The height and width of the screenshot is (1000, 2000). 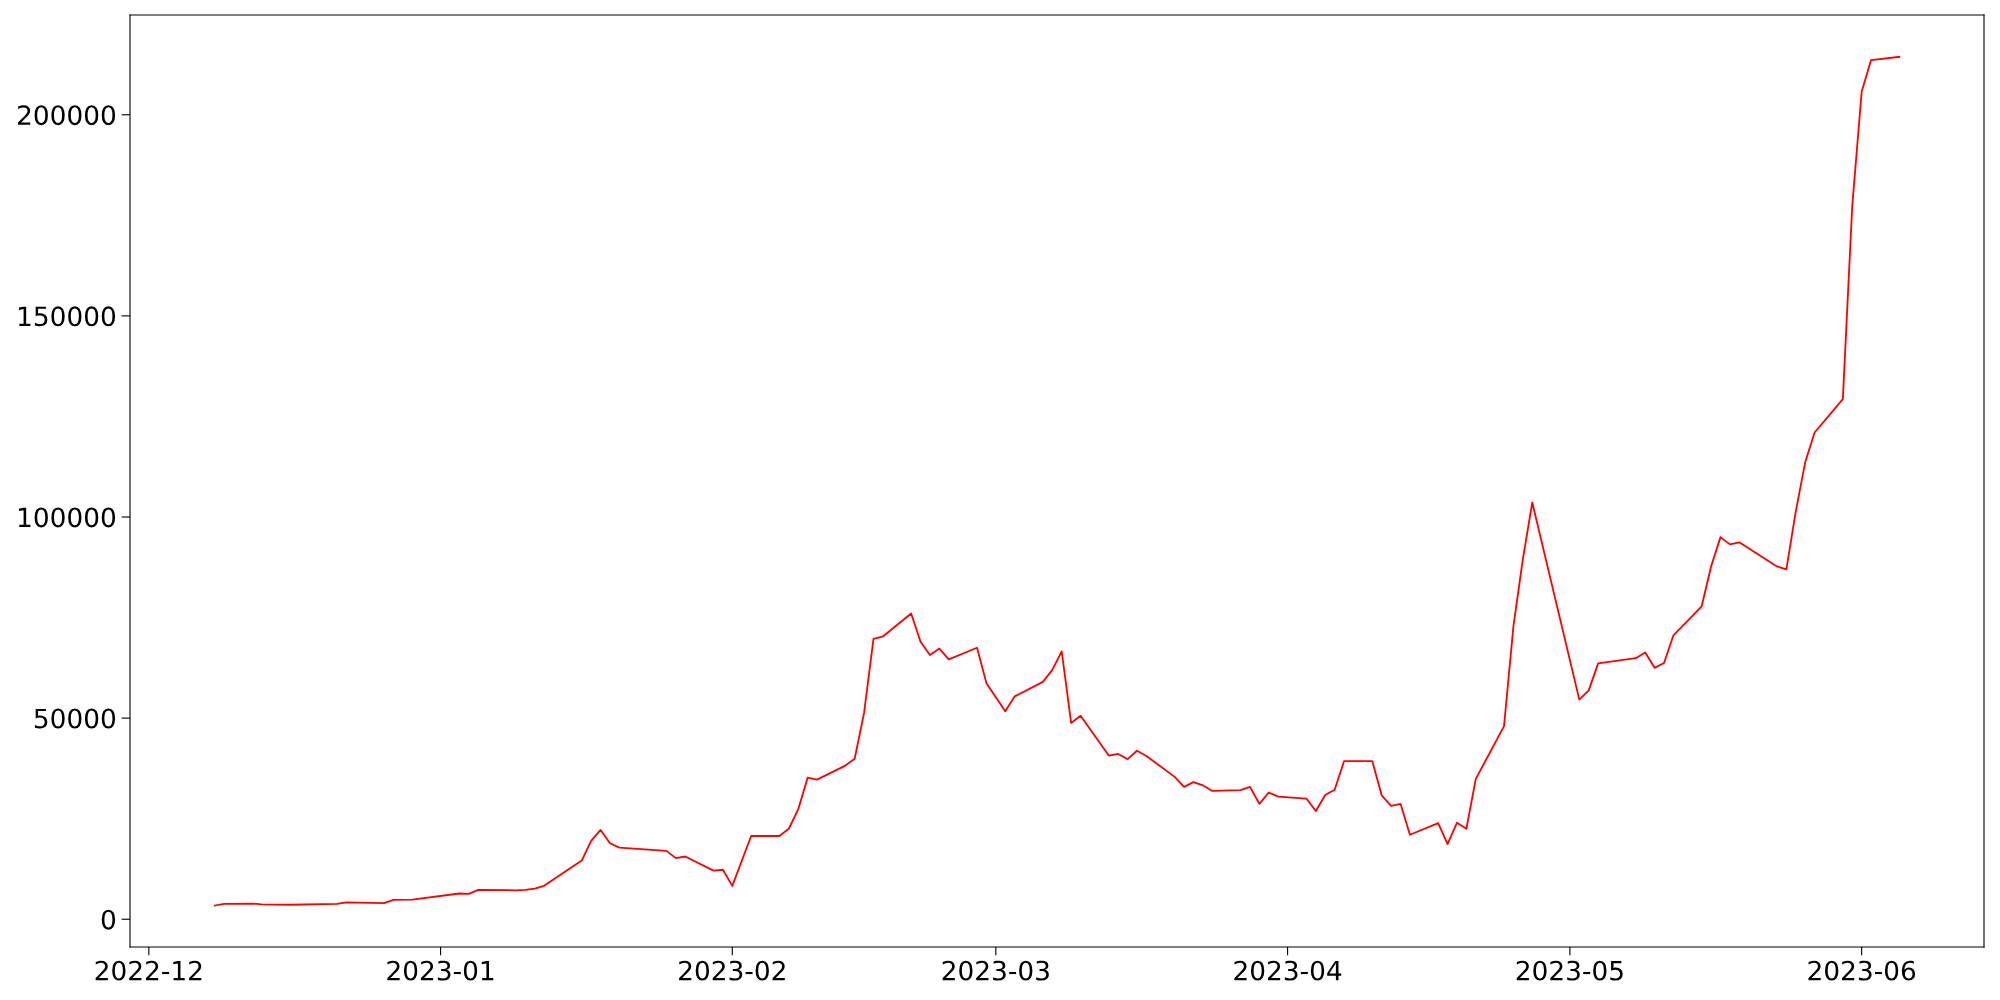 I want to click on y-tick-label: 200000, so click(x=67, y=115).